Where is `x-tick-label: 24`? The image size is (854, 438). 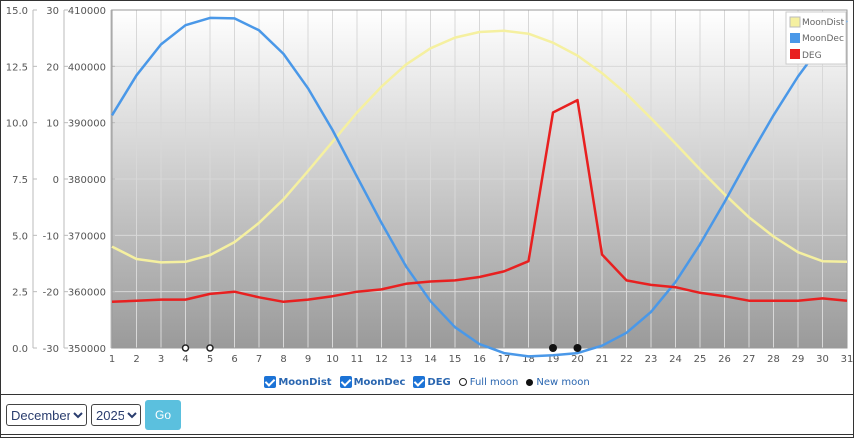 x-tick-label: 24 is located at coordinates (675, 359).